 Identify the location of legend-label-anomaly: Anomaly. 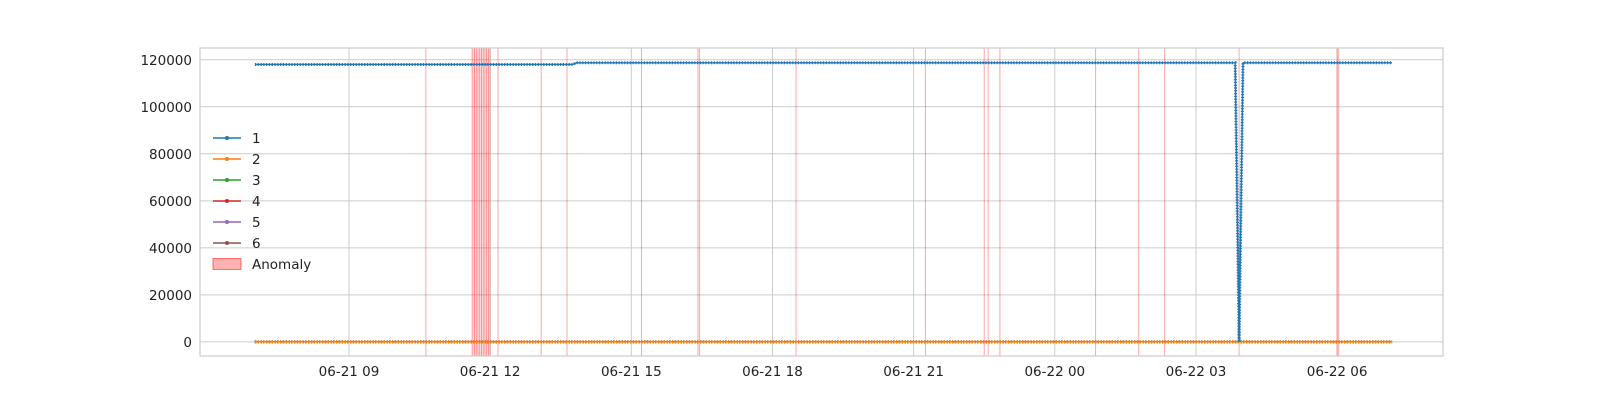
(281, 265).